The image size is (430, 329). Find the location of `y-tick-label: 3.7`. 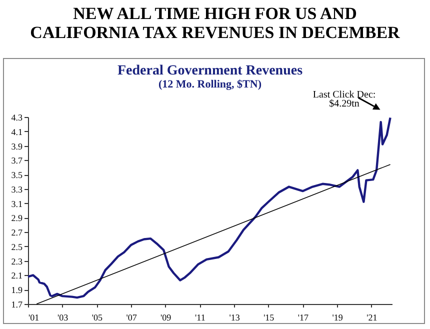

y-tick-label: 3.7 is located at coordinates (17, 161).